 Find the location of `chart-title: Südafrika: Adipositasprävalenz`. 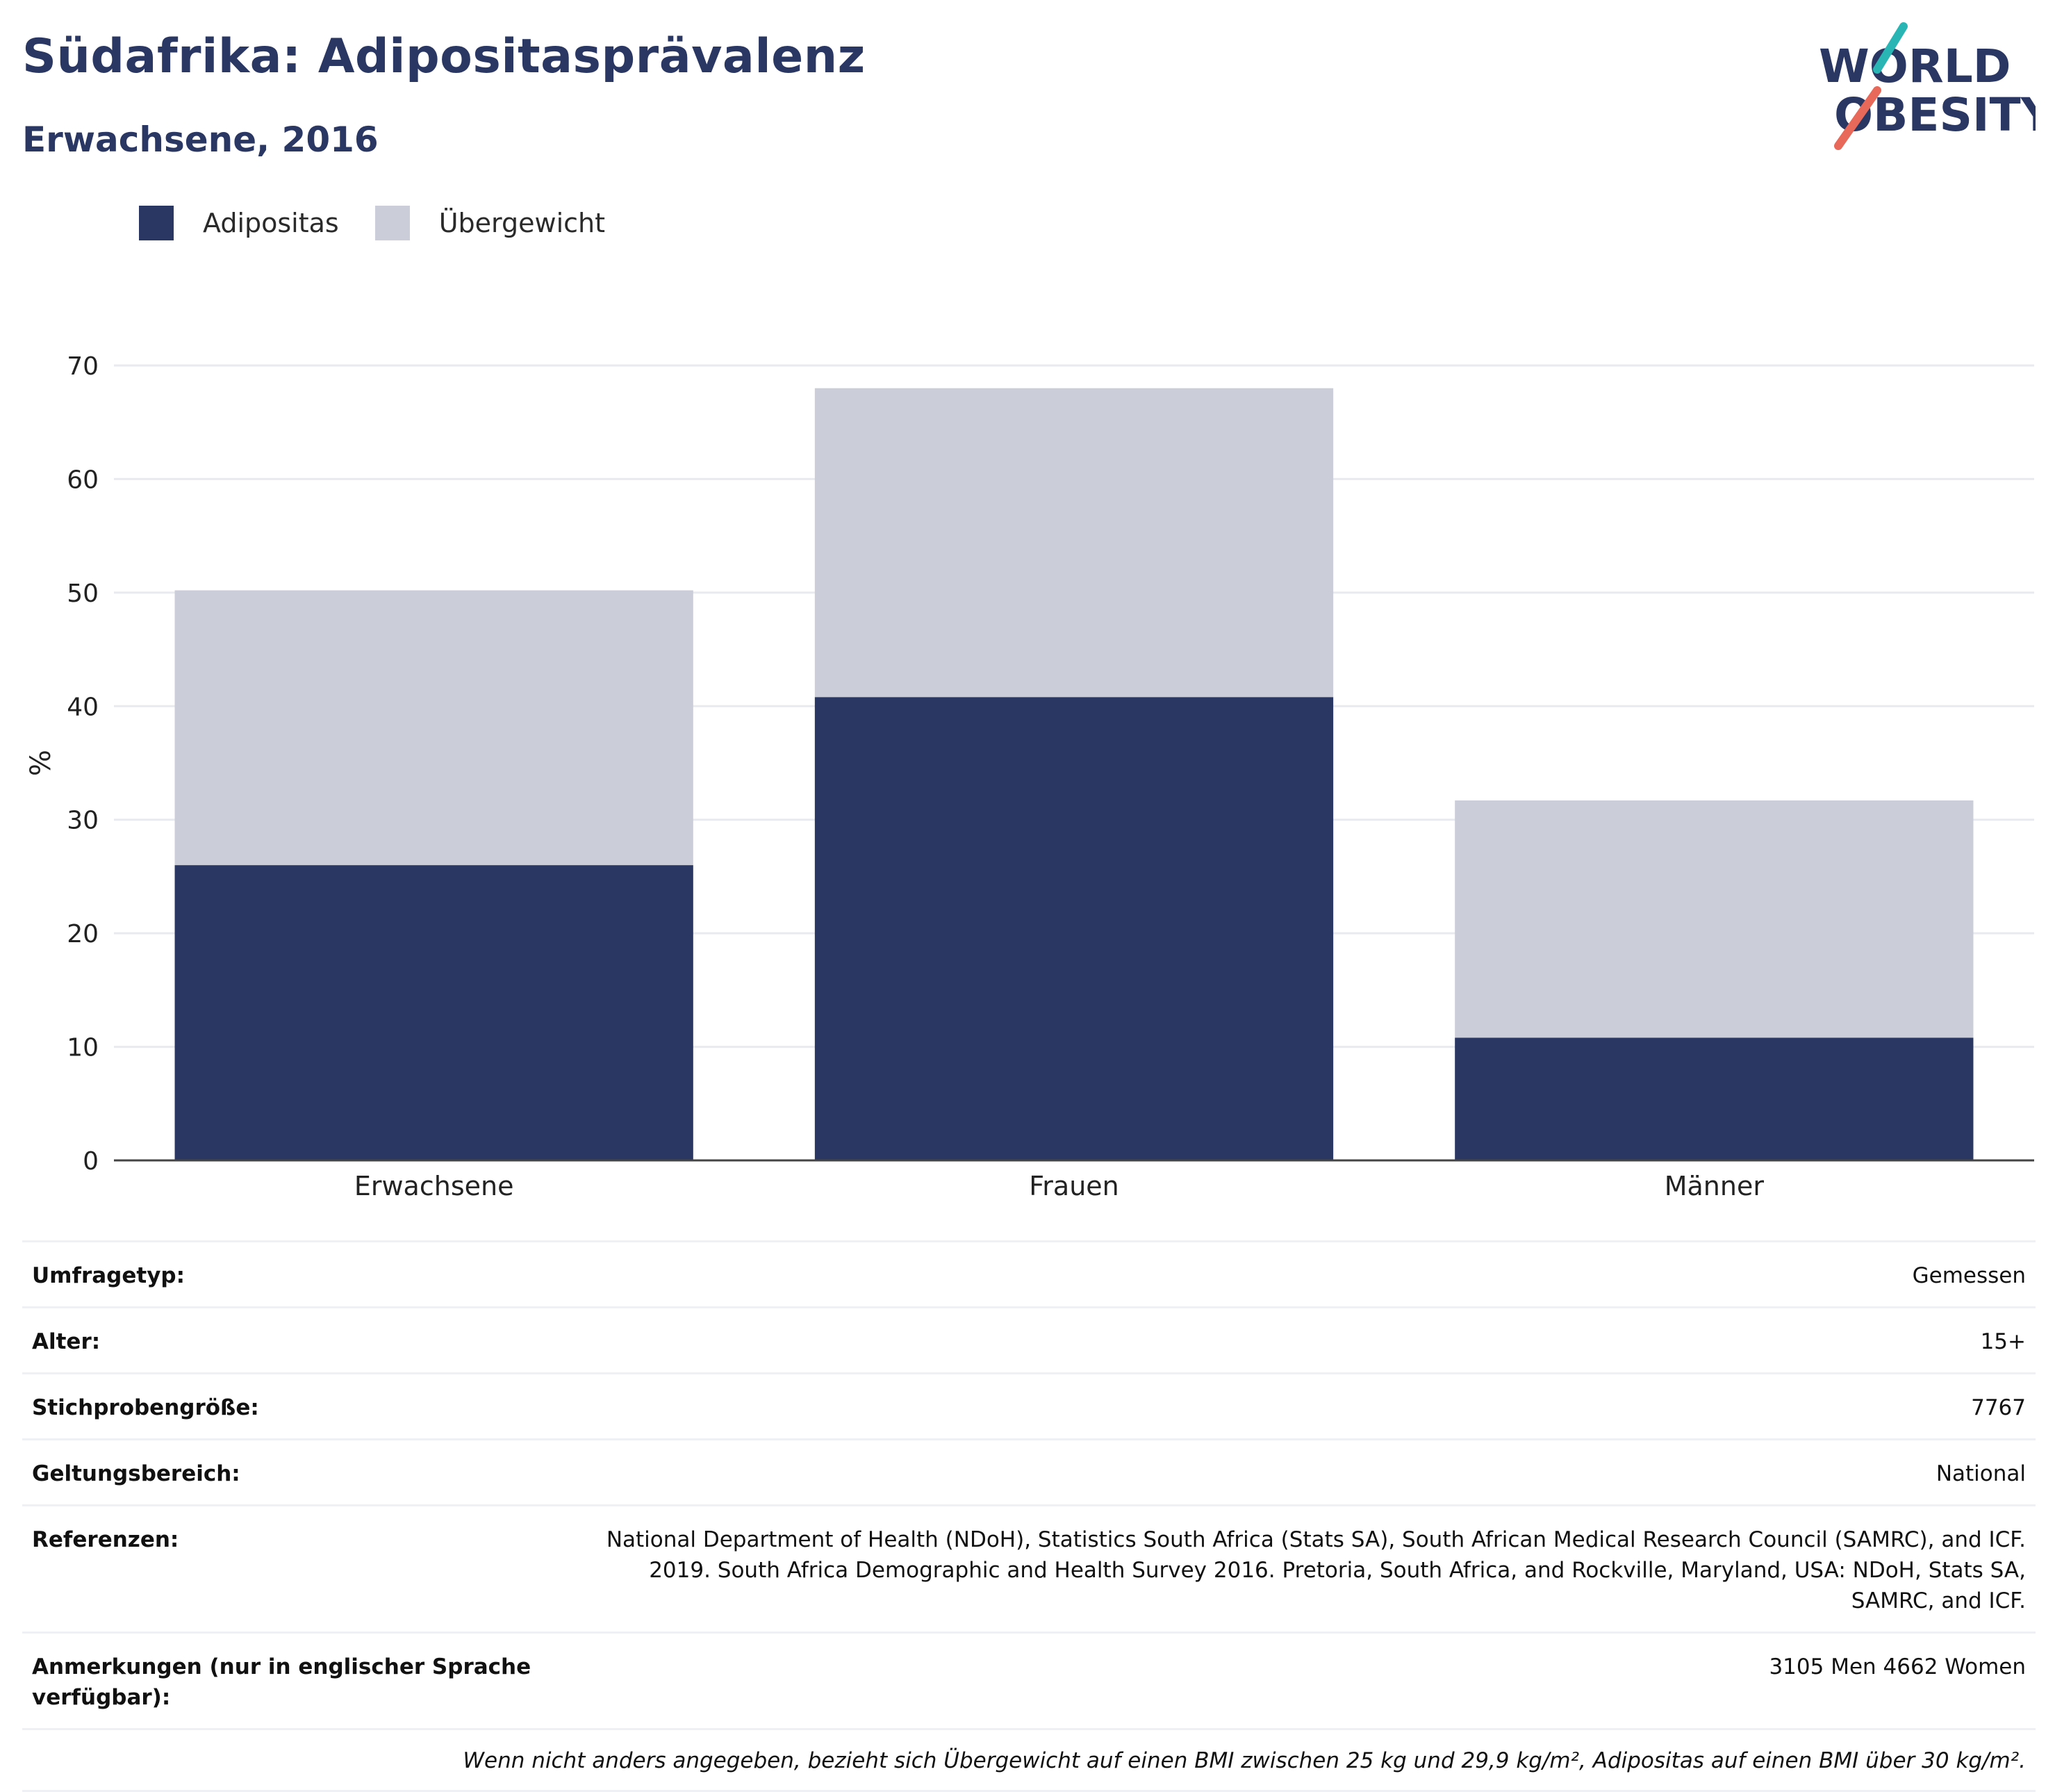

chart-title: Südafrika: Adipositasprävalenz is located at coordinates (444, 57).